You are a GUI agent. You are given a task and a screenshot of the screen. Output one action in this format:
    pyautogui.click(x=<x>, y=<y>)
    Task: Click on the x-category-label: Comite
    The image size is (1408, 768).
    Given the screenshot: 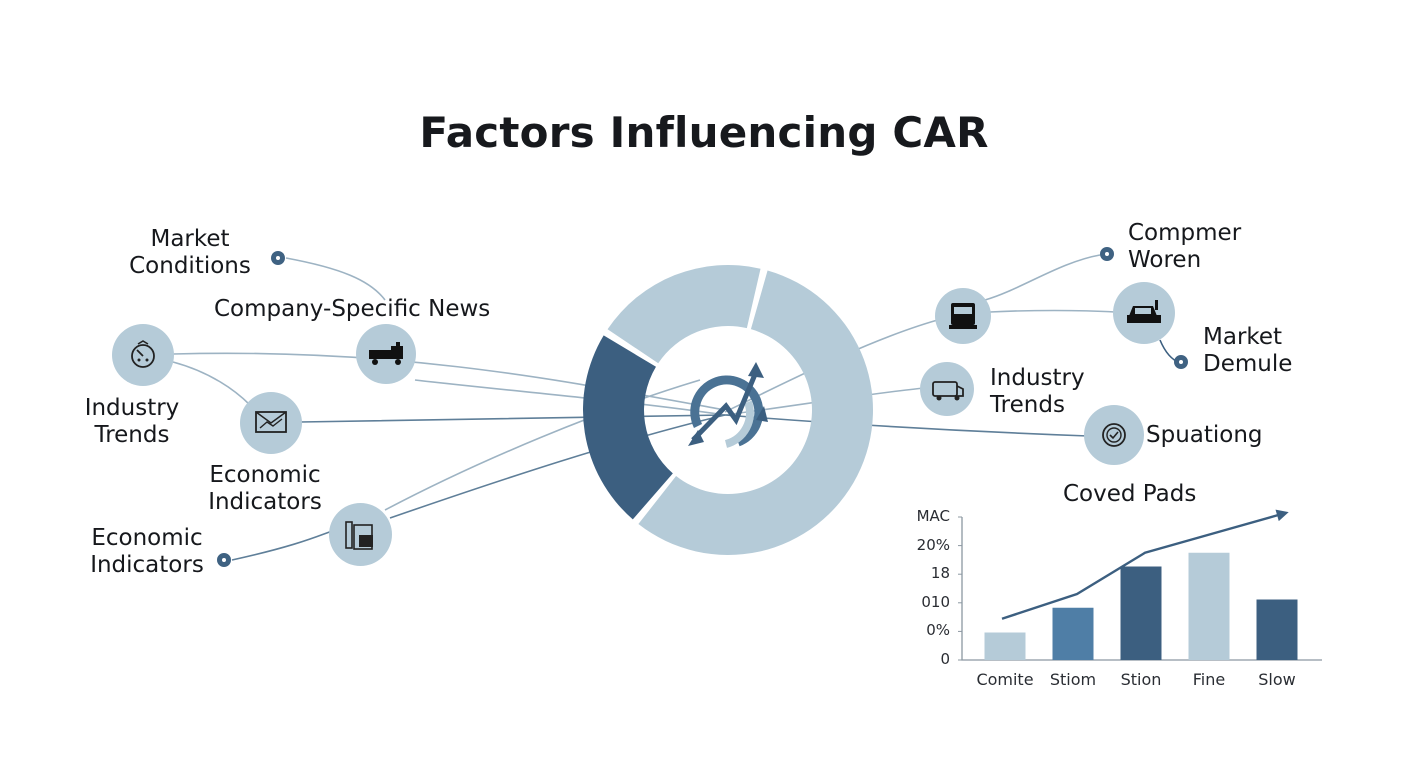 What is the action you would take?
    pyautogui.click(x=1005, y=679)
    